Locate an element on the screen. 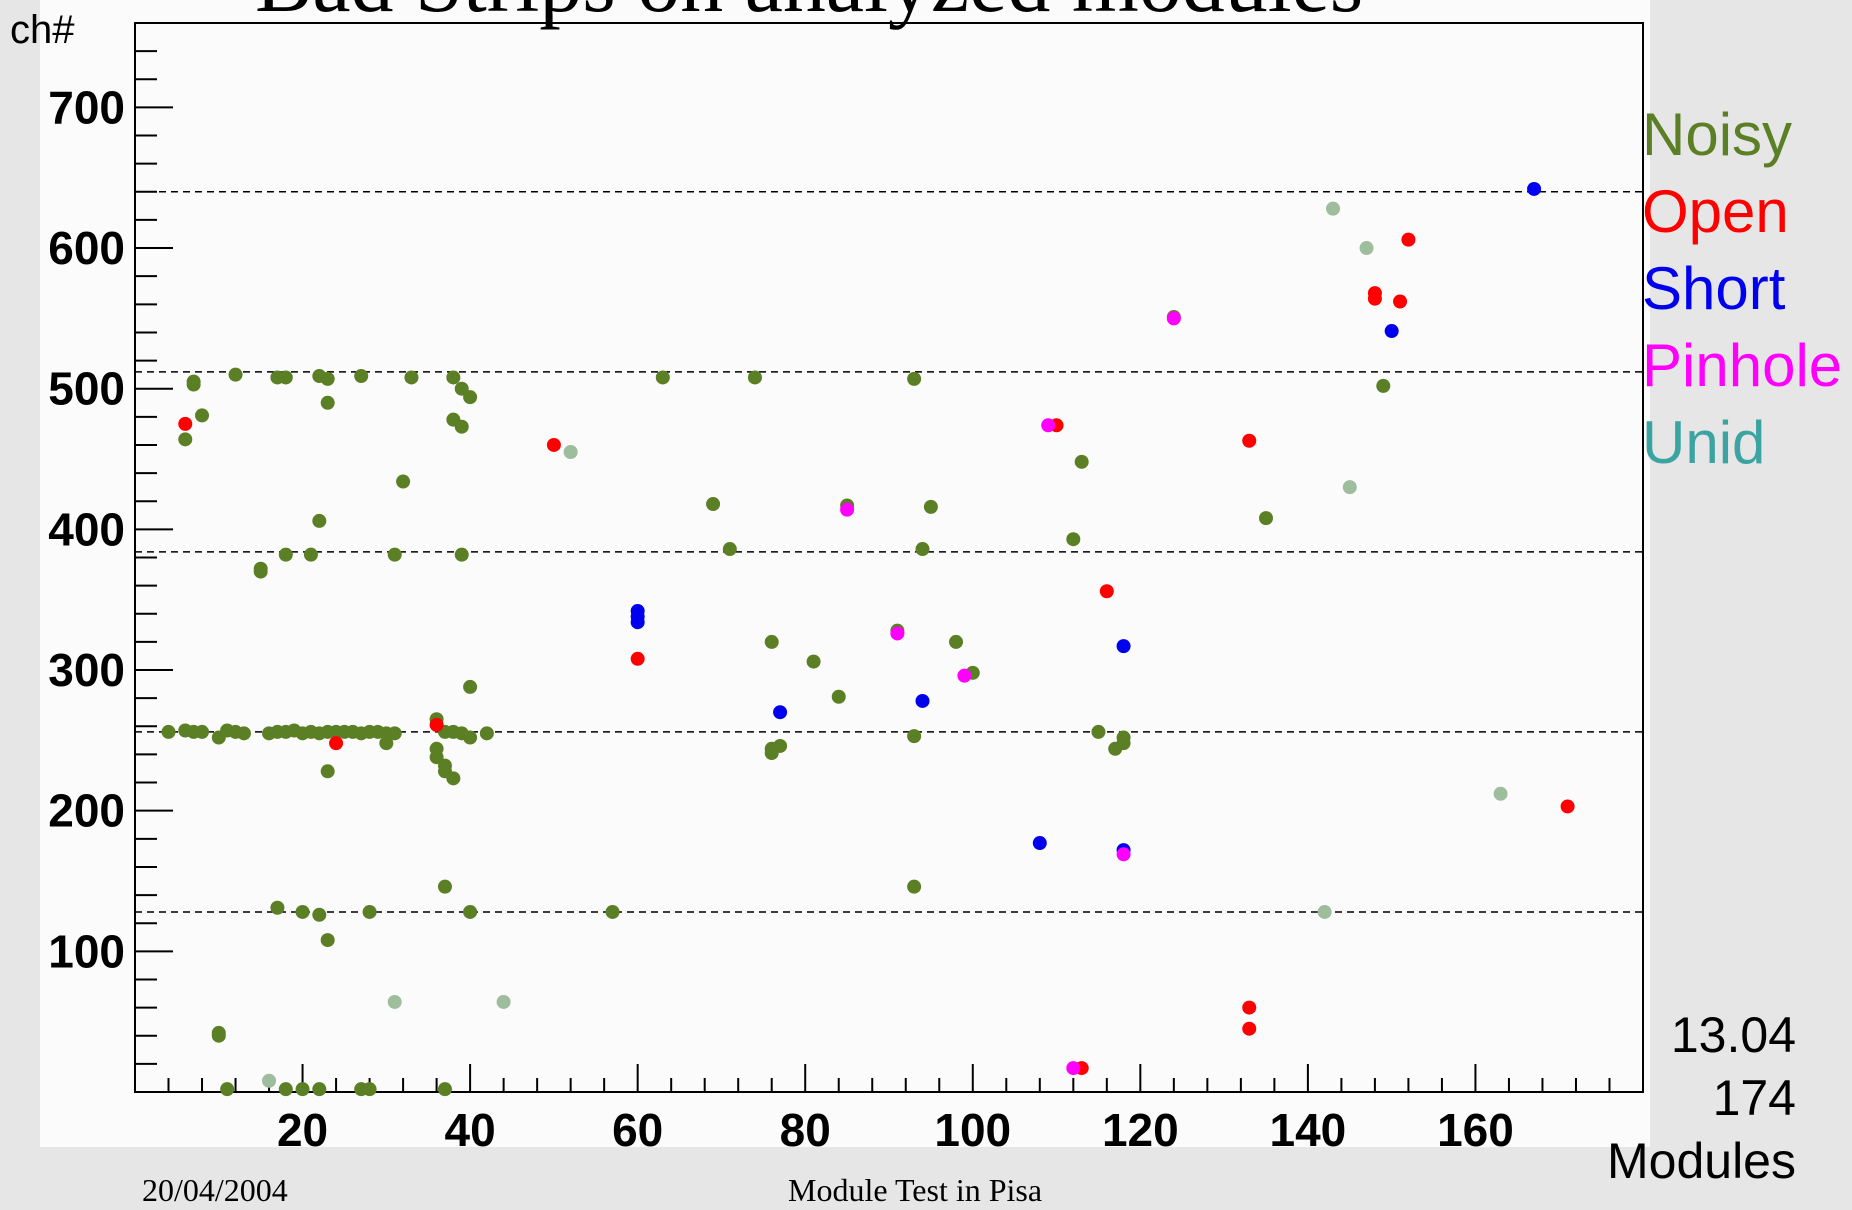  y-tick-label: 400 is located at coordinates (86, 529).